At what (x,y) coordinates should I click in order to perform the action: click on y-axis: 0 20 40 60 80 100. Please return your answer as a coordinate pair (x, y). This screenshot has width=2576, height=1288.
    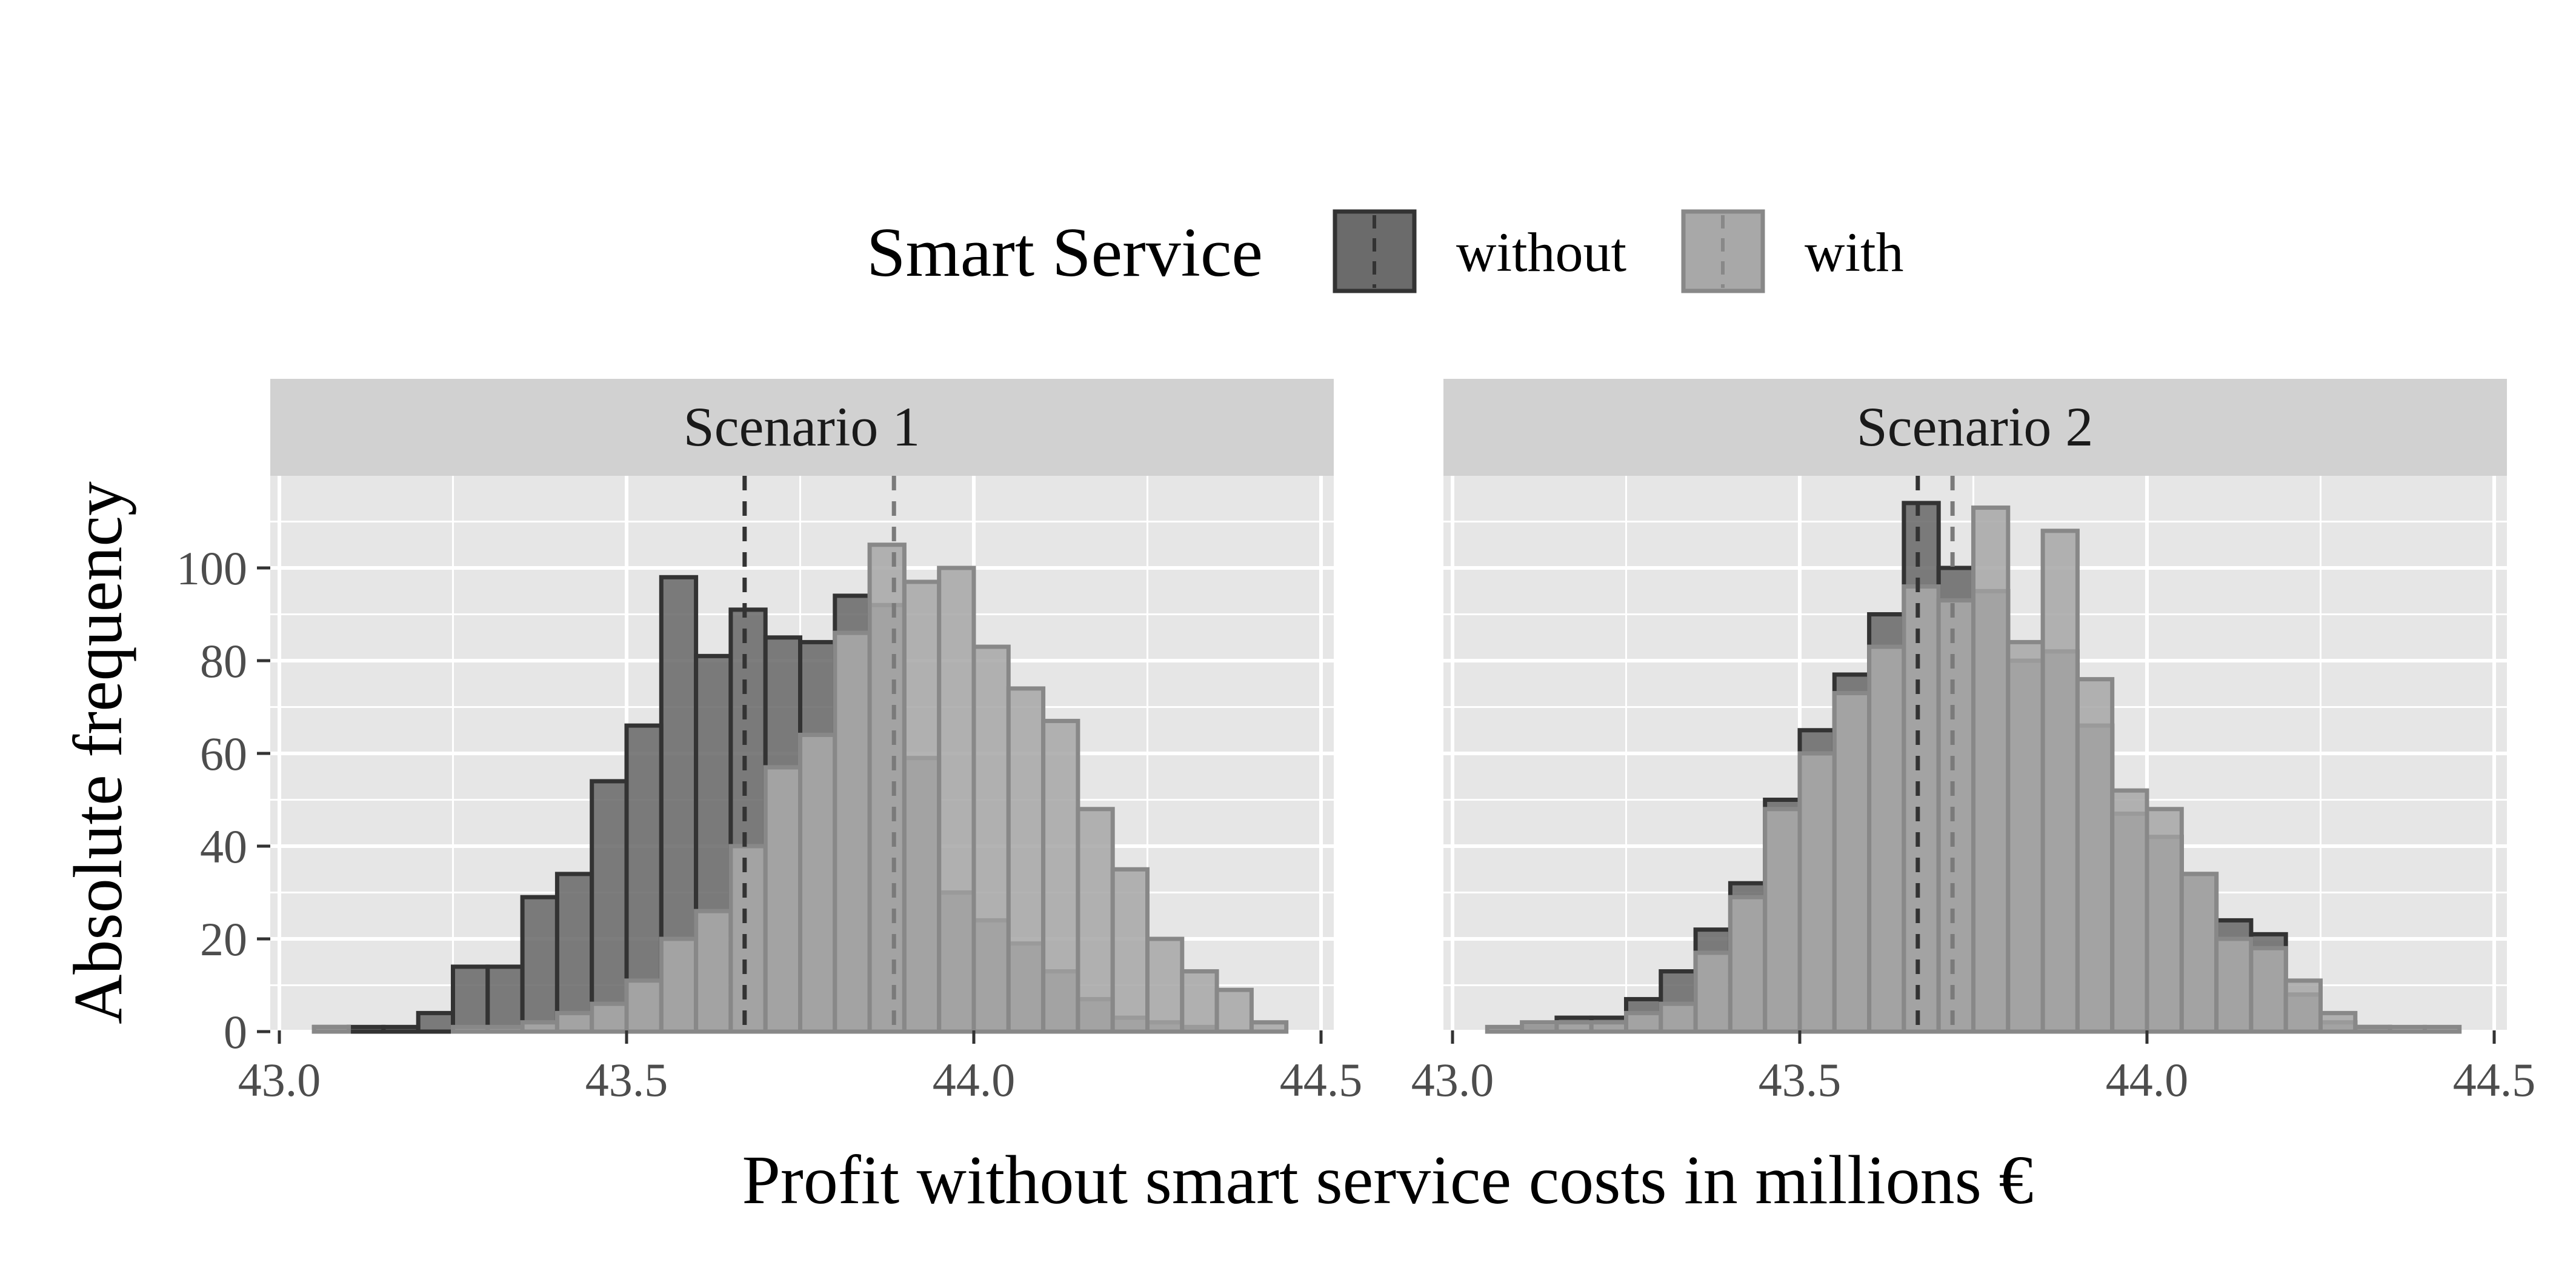
    Looking at the image, I should click on (223, 800).